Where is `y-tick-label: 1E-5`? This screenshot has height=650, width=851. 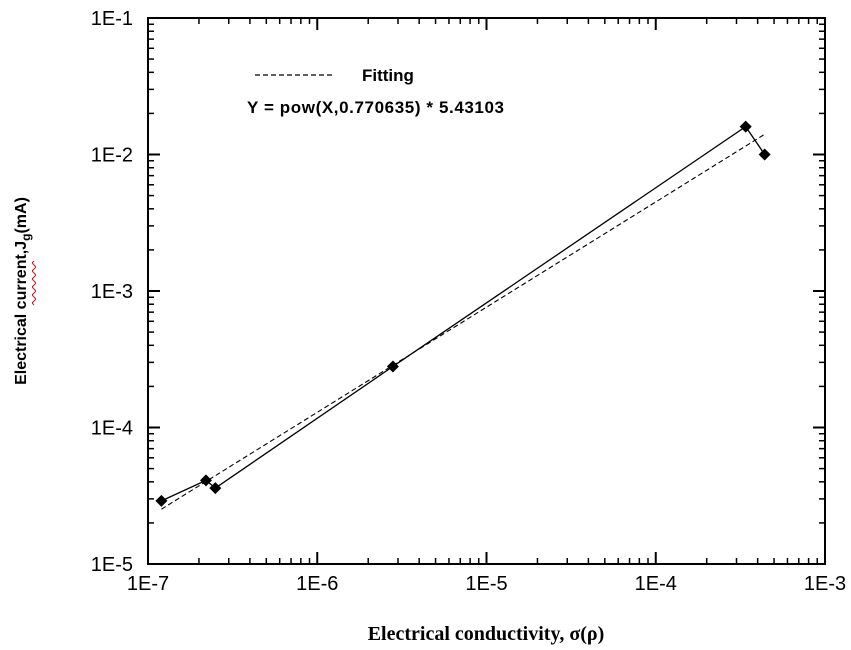
y-tick-label: 1E-5 is located at coordinates (112, 565).